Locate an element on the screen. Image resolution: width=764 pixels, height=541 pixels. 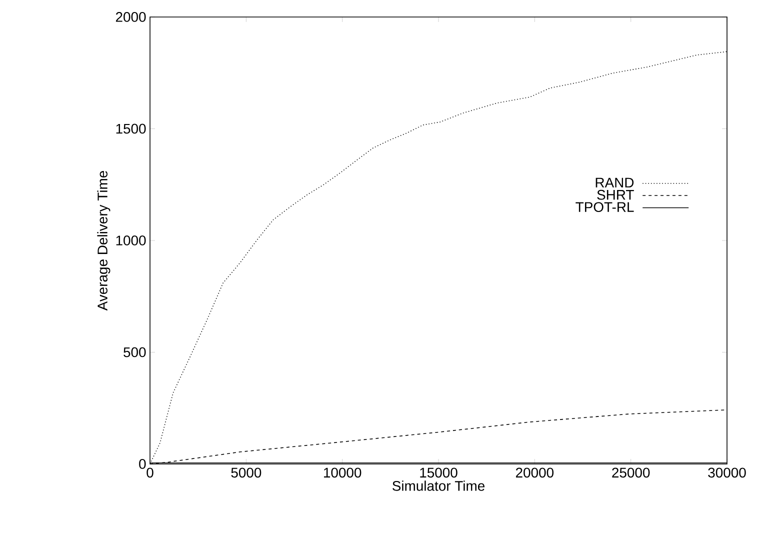
legend-label: TPOT-RL is located at coordinates (605, 207).